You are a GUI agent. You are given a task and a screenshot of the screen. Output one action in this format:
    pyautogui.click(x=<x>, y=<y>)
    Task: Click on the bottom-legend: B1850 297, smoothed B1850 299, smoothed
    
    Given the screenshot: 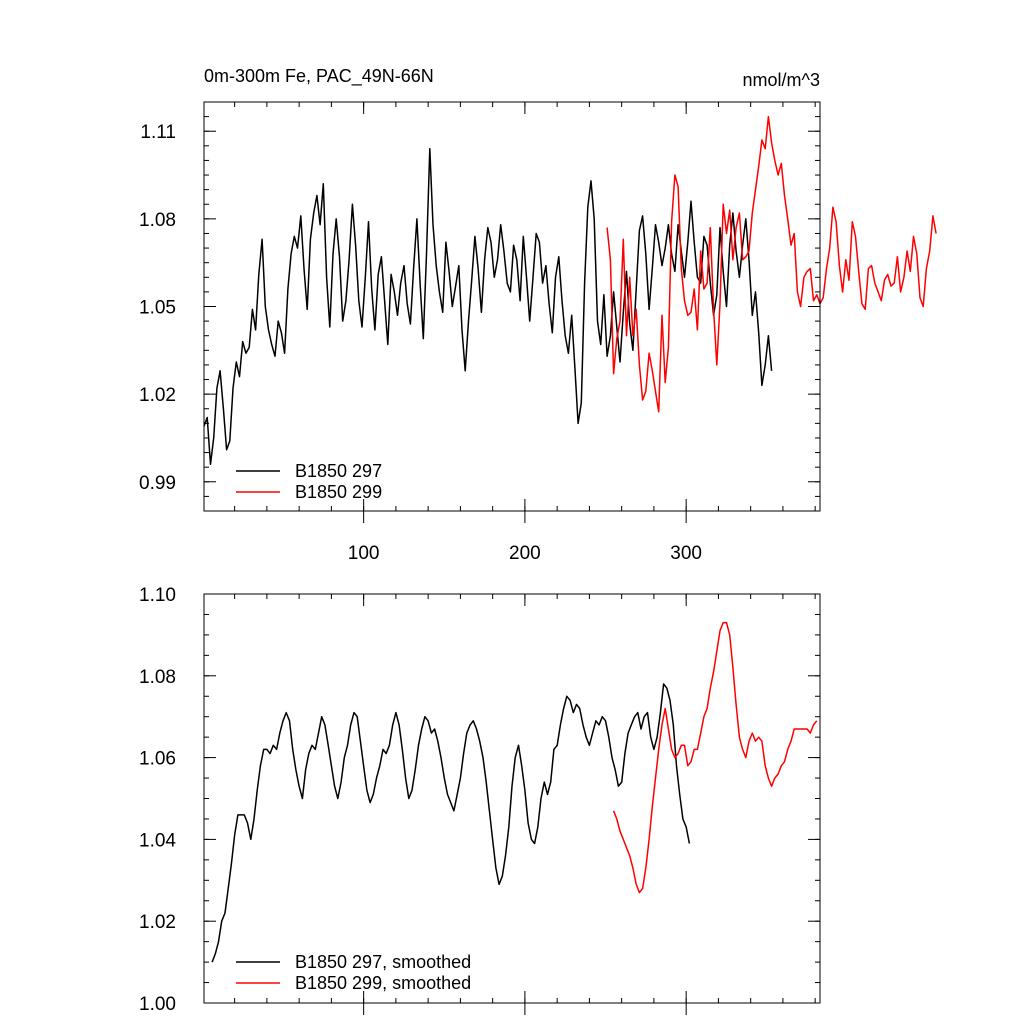 What is the action you would take?
    pyautogui.click(x=353, y=972)
    